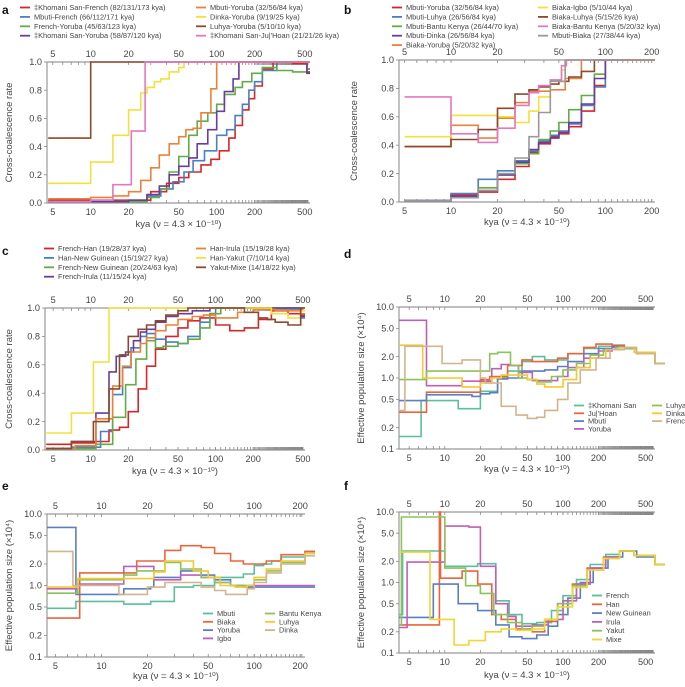  I want to click on y-tick-label: 0.6, so click(33, 365).